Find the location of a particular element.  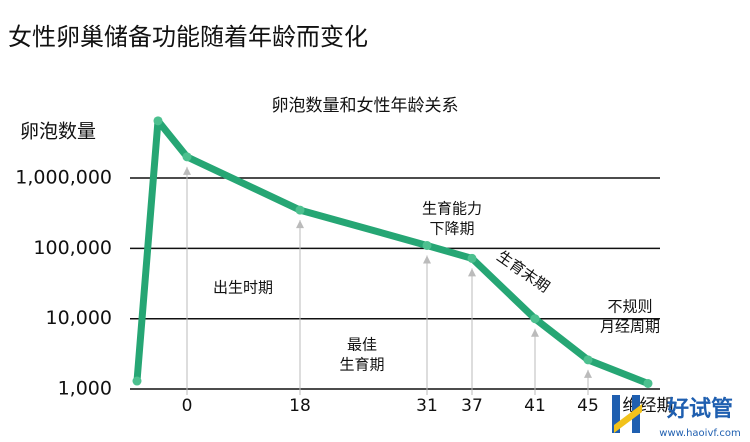

x-tick-label: 0 is located at coordinates (187, 406).